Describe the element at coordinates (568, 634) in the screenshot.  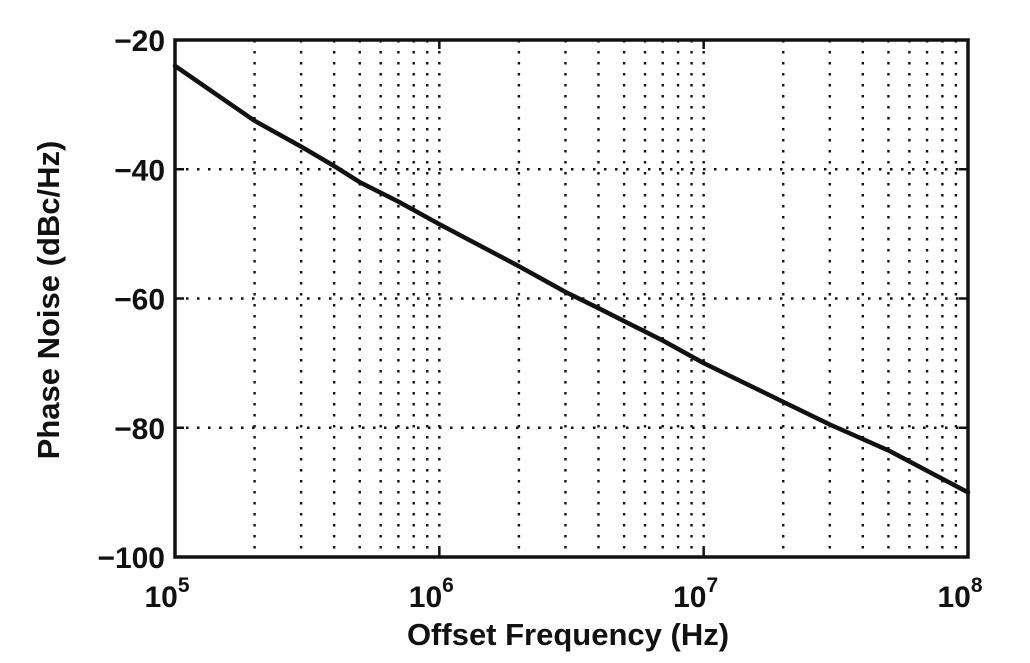
I see `x-axis-title: Offset Frequency (Hz)` at that location.